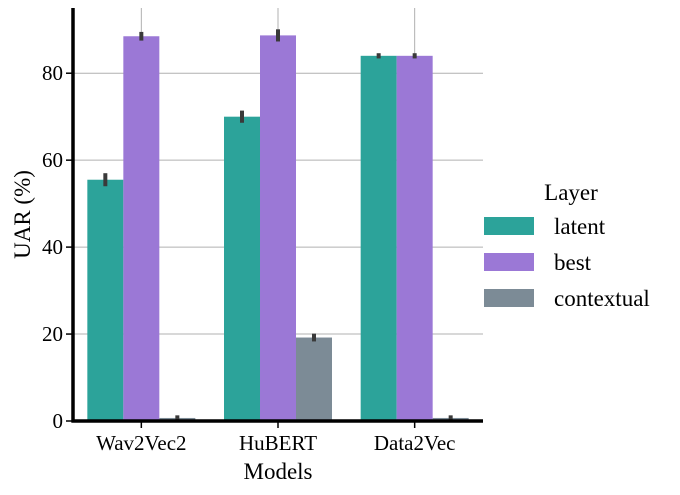  I want to click on legend-swatch-contextual, so click(509, 298).